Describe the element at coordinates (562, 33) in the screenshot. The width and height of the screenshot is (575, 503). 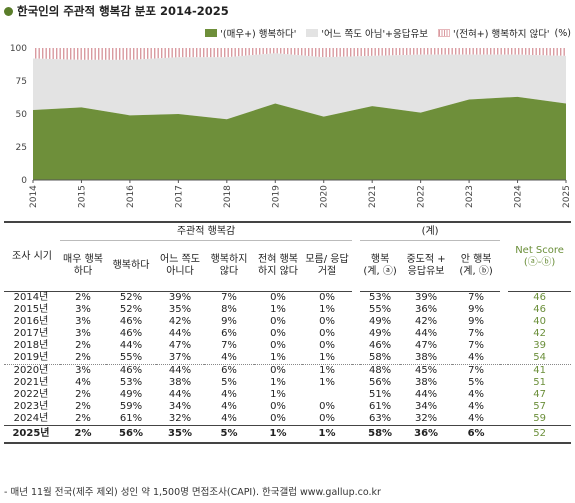
I see `legend-unit: (%)` at that location.